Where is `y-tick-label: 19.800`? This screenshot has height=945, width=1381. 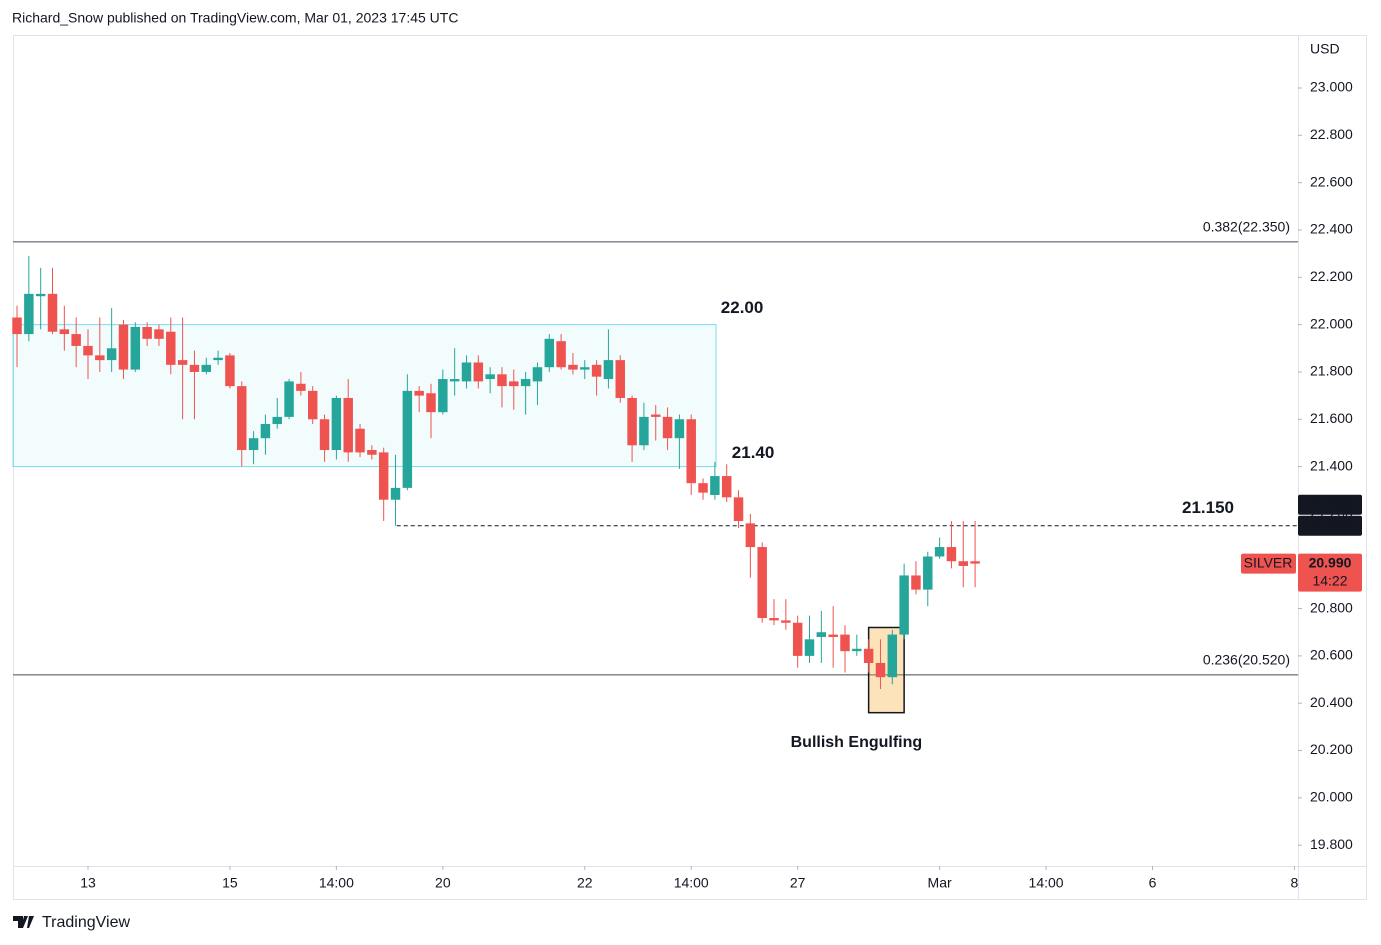 y-tick-label: 19.800 is located at coordinates (1331, 844).